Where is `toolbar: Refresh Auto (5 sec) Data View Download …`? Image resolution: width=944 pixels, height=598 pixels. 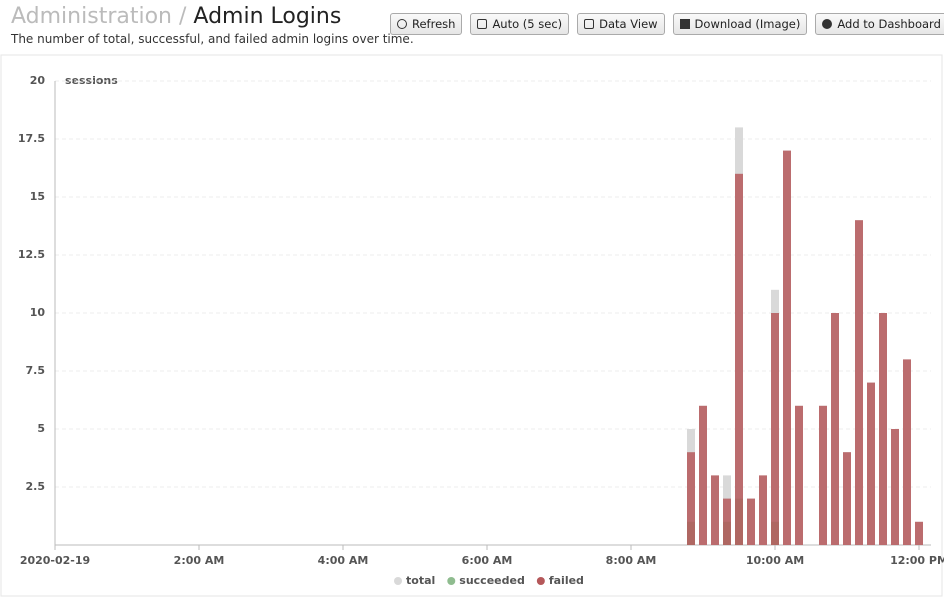
toolbar: Refresh Auto (5 sec) Data View Download … is located at coordinates (667, 24).